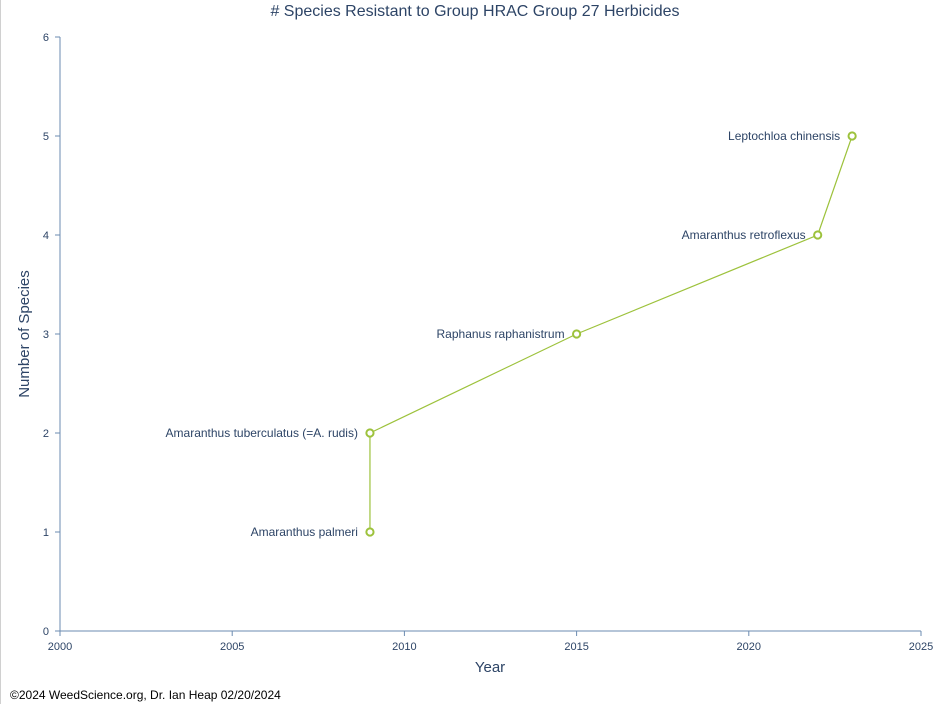 Image resolution: width=942 pixels, height=704 pixels. I want to click on x-tick-label: 2000, so click(60, 647).